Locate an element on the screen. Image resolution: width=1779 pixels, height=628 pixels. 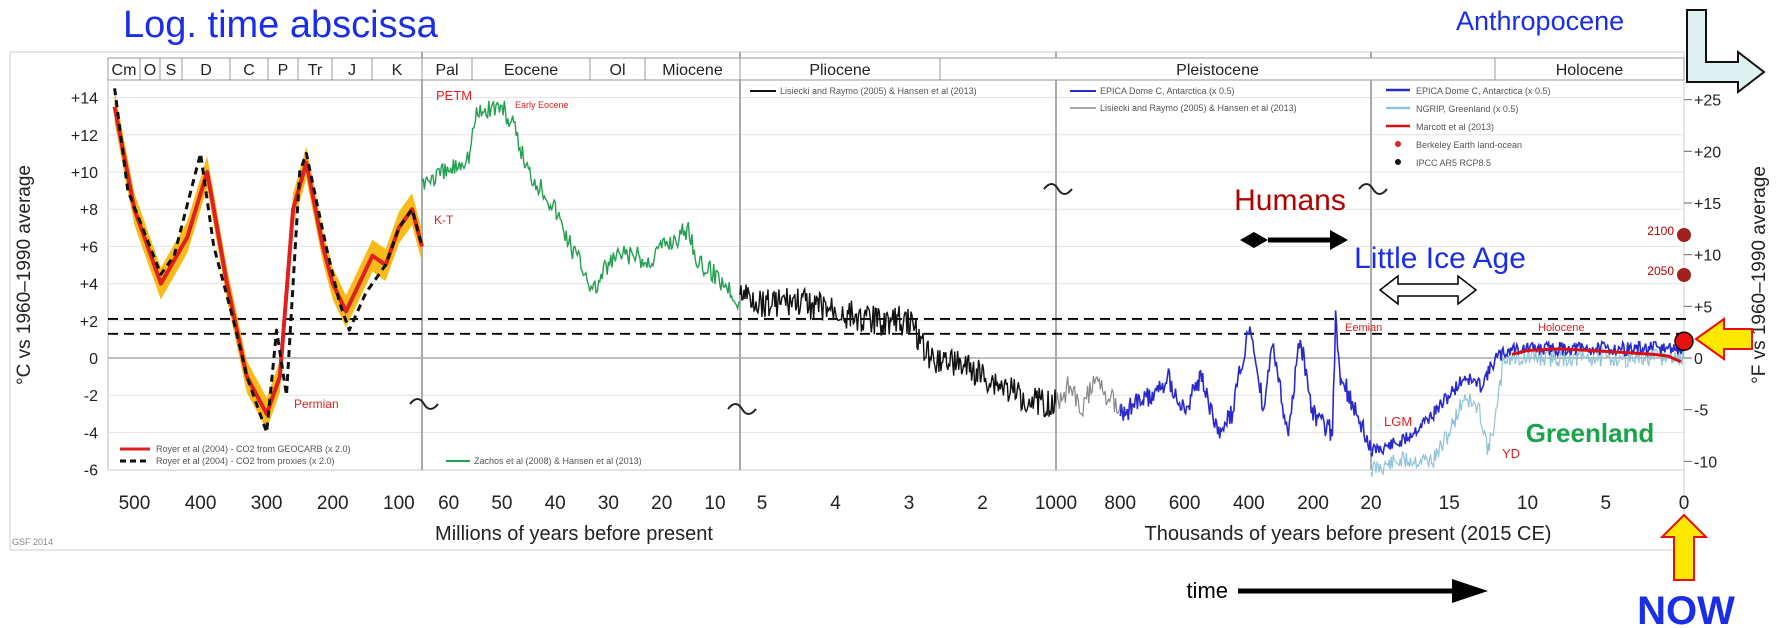
anthropocene-arrow is located at coordinates (1726, 52).